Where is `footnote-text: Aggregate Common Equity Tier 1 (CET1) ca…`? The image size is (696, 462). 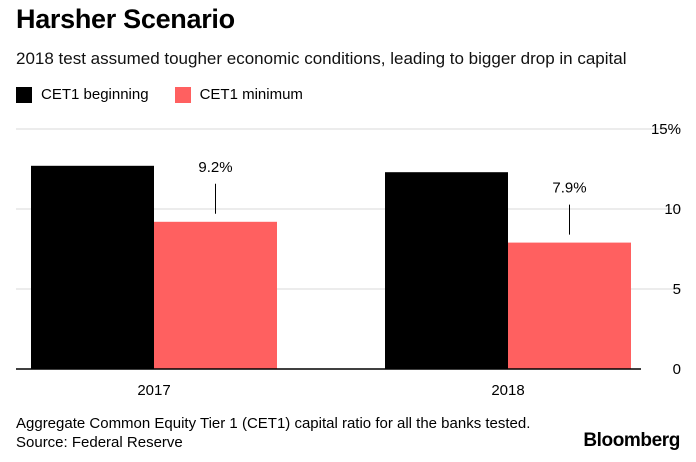
footnote-text: Aggregate Common Equity Tier 1 (CET1) ca… is located at coordinates (273, 423).